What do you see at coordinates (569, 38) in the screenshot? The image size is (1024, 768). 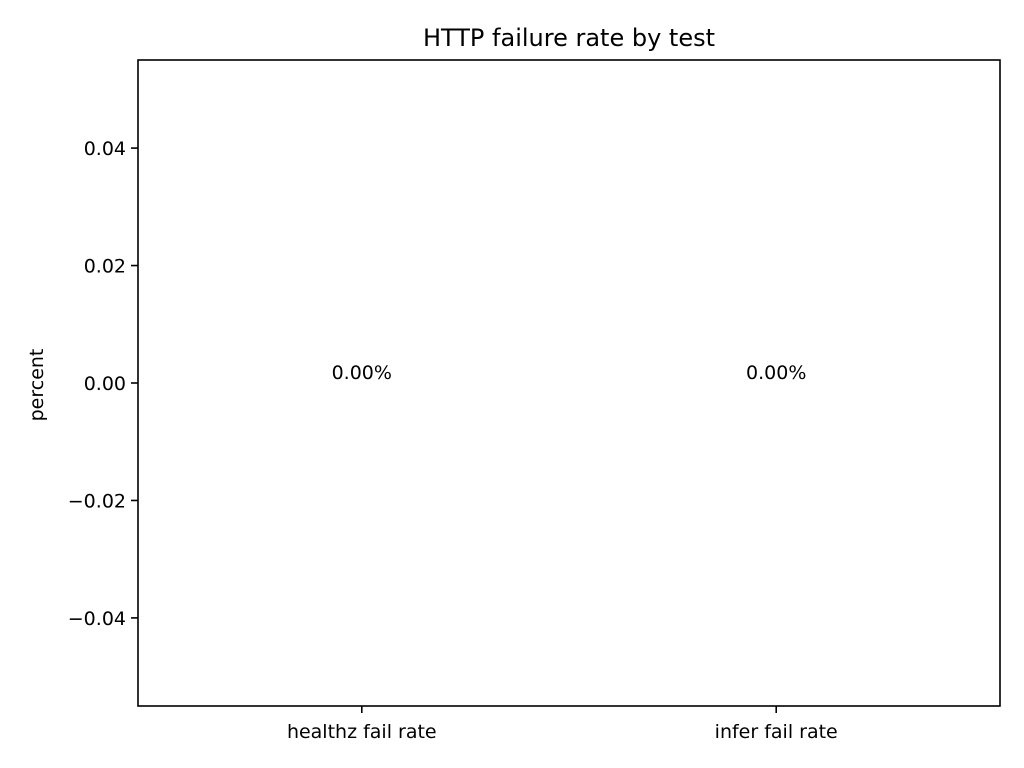 I see `chart-title: HTTP failure rate by test` at bounding box center [569, 38].